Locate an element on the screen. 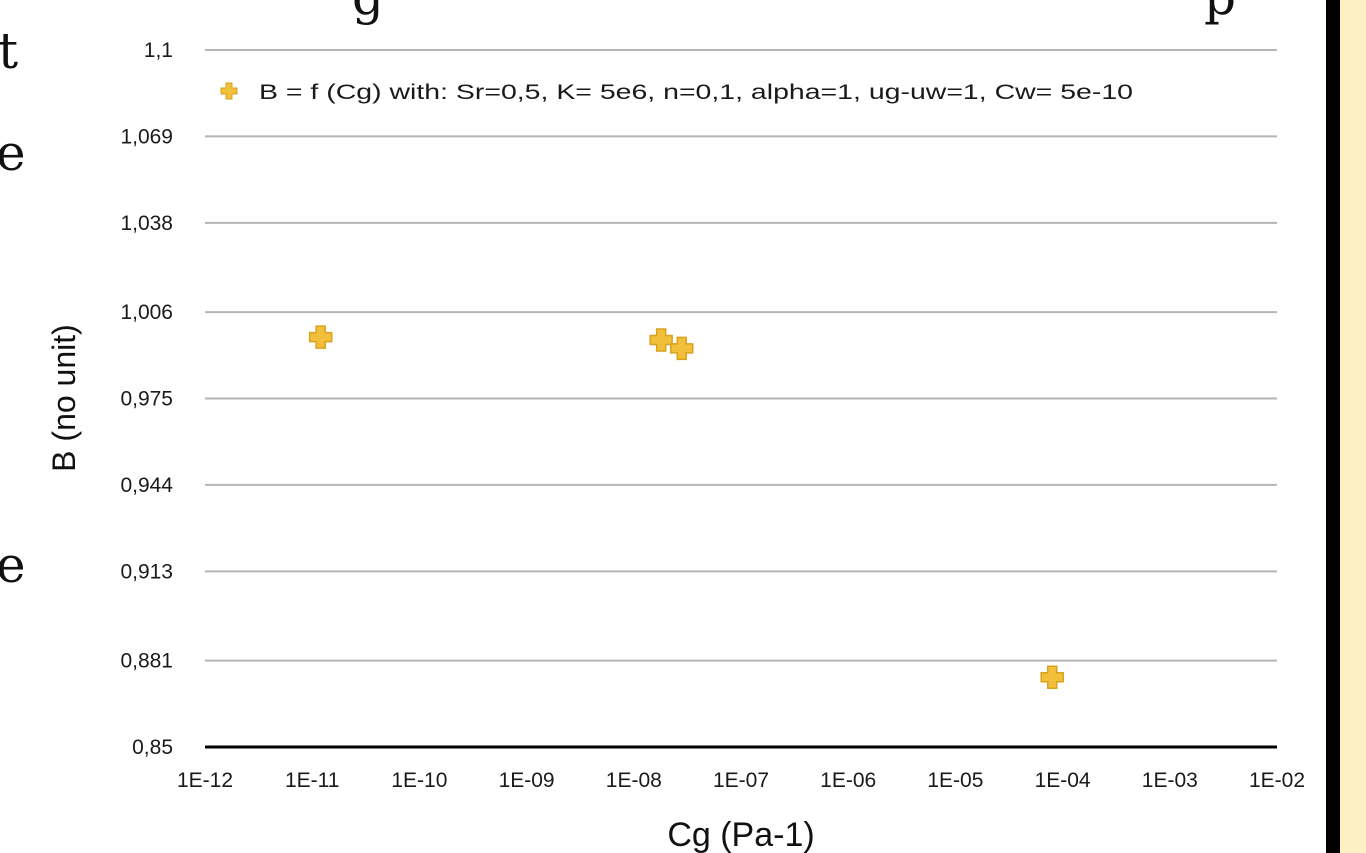 Image resolution: width=1366 pixels, height=853 pixels. y-tick-label: 0,944 is located at coordinates (146, 485).